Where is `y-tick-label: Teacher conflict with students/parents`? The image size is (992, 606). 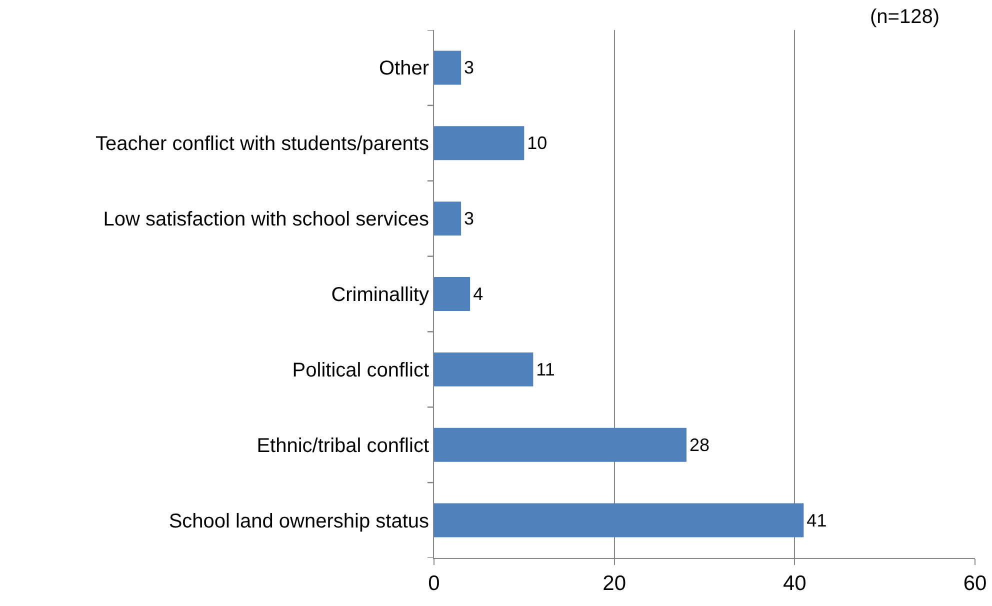 y-tick-label: Teacher conflict with students/parents is located at coordinates (262, 144).